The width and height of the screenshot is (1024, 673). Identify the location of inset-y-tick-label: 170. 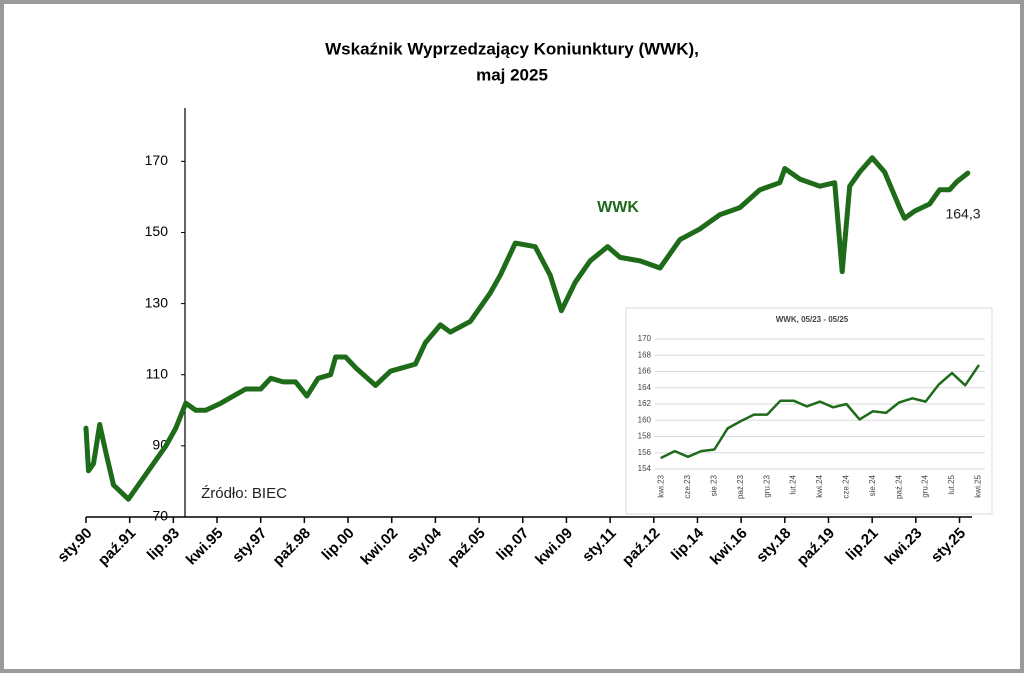
(645, 338).